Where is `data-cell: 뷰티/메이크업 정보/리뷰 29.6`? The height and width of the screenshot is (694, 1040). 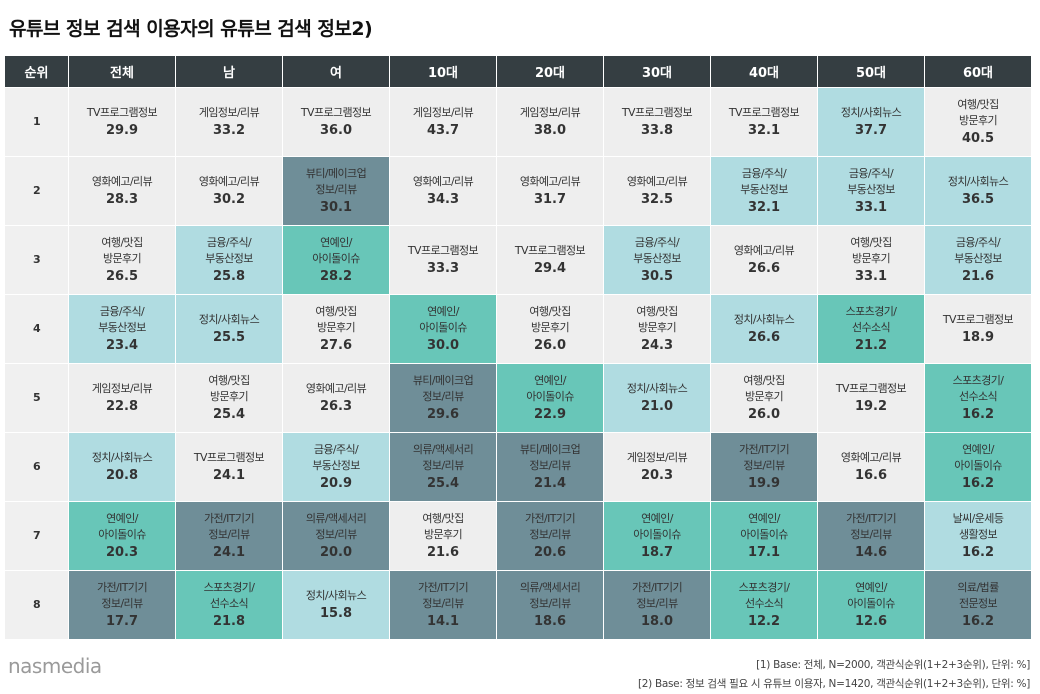 data-cell: 뷰티/메이크업 정보/리뷰 29.6 is located at coordinates (443, 398).